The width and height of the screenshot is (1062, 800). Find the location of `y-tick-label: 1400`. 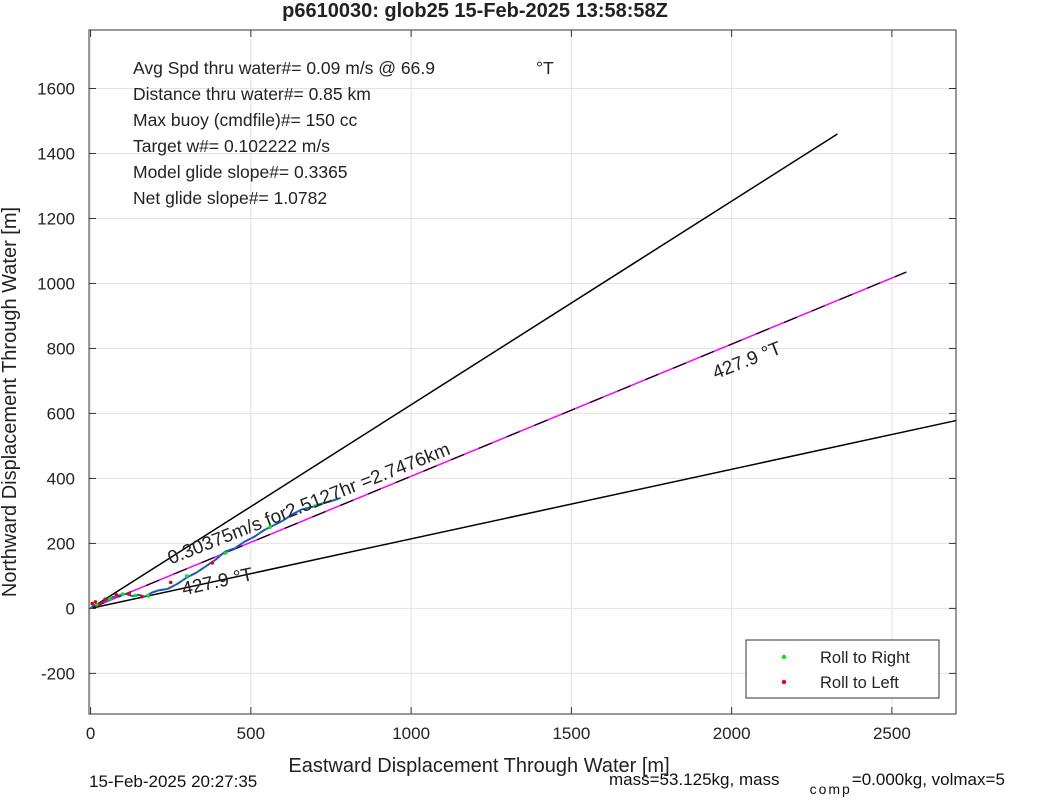

y-tick-label: 1400 is located at coordinates (56, 153).